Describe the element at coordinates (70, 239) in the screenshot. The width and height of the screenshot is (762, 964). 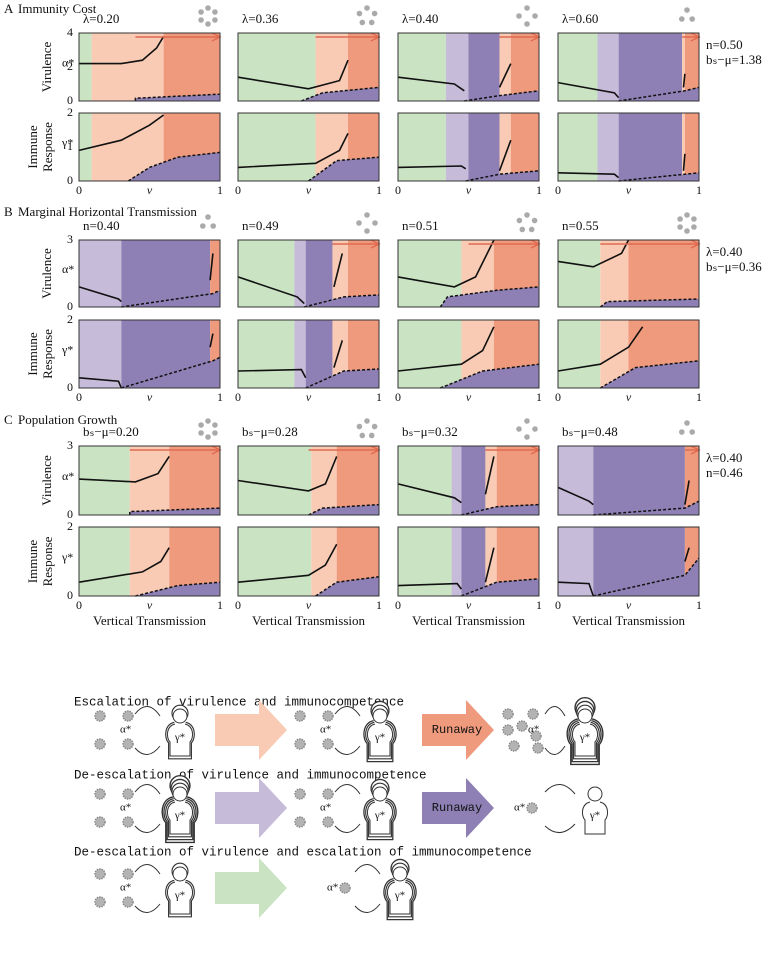
I see `y-tick-label: 3` at that location.